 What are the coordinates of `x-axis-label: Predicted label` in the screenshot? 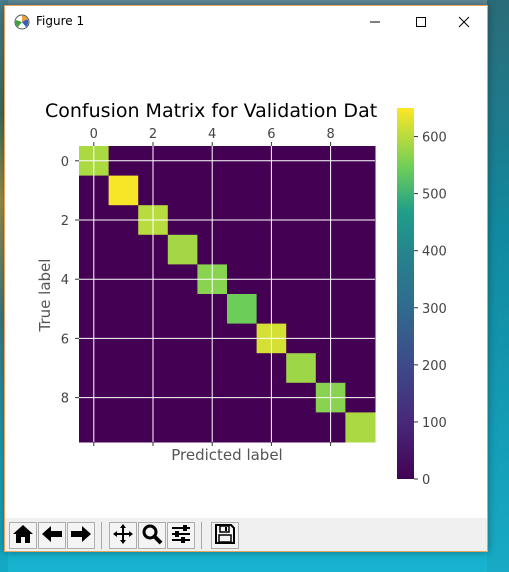 It's located at (226, 455).